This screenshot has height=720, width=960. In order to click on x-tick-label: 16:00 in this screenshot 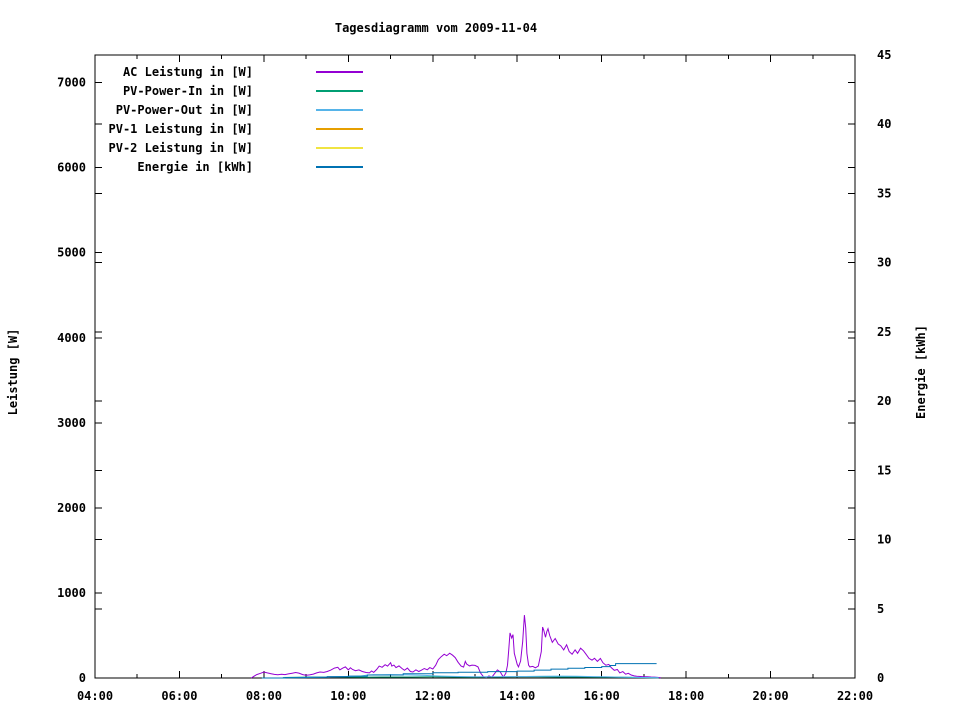, I will do `click(602, 696)`.